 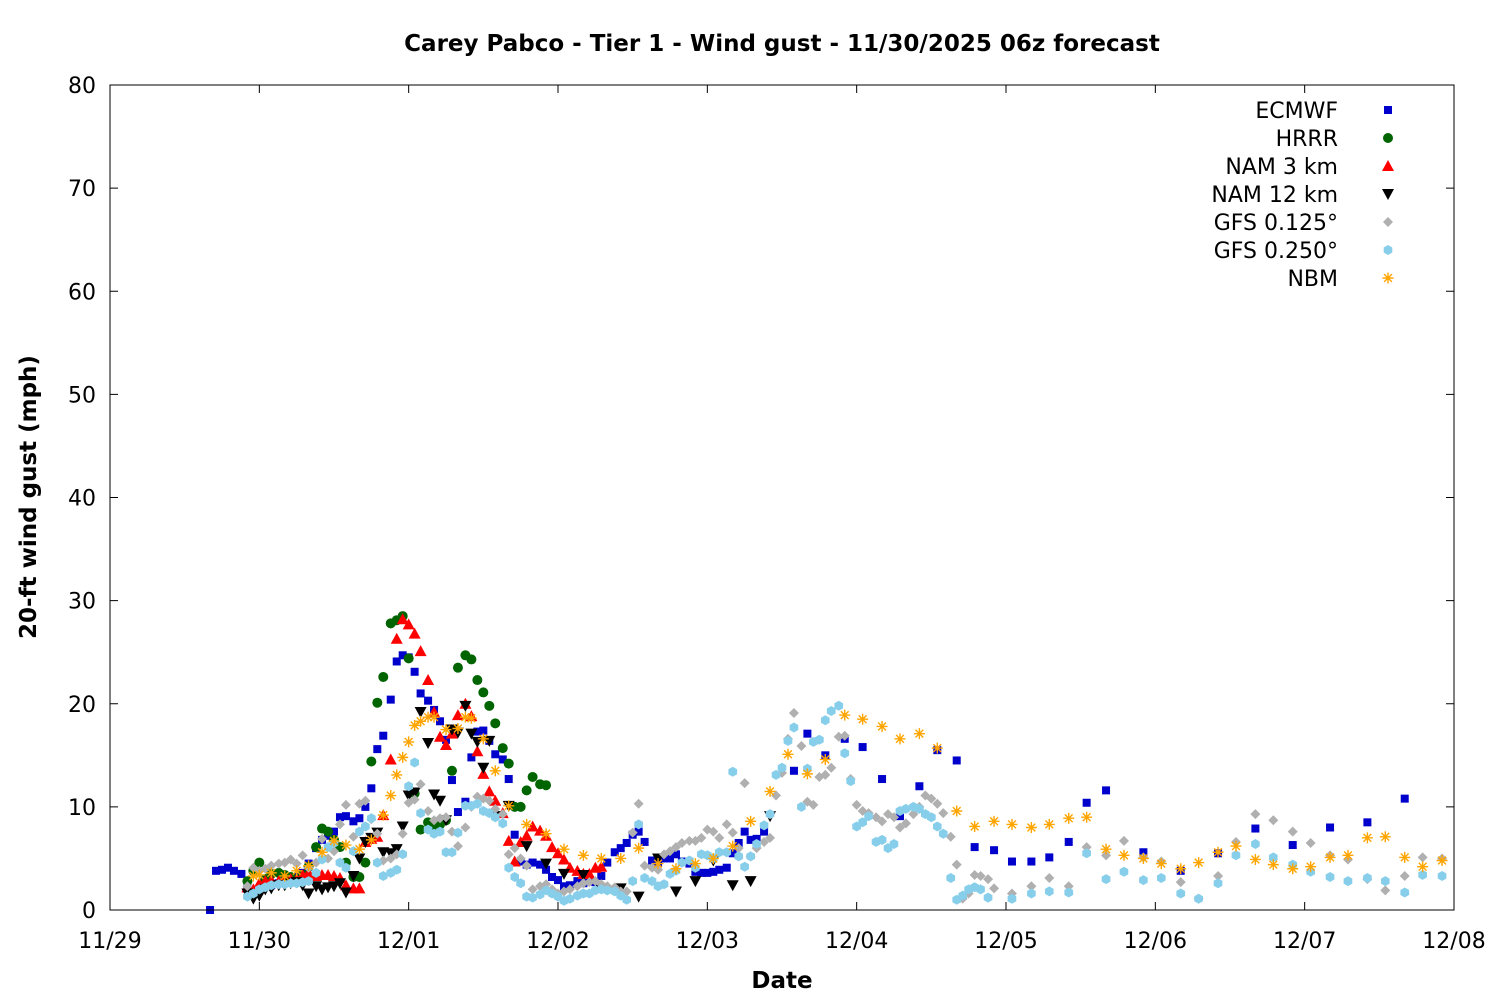 I want to click on x-tick-label: 12/04, so click(x=856, y=941).